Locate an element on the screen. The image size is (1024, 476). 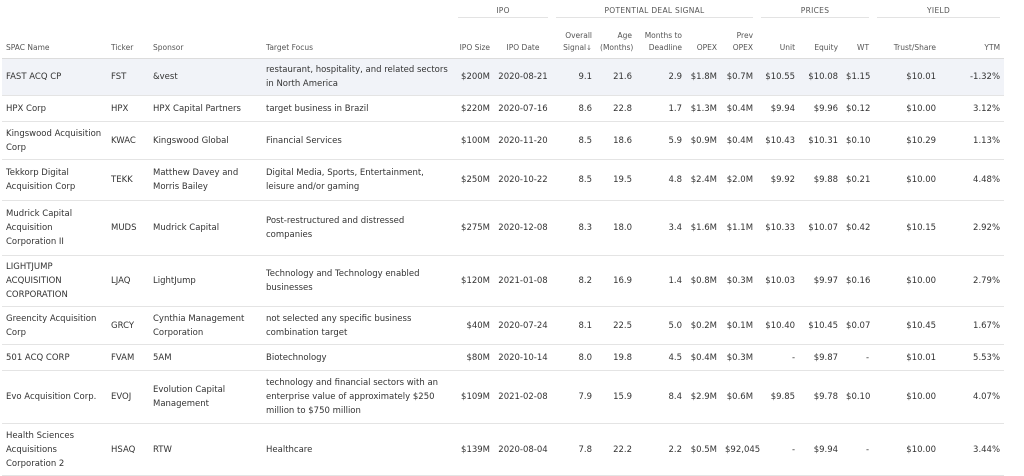
sponsor-cell: Cynthia Management Corporation is located at coordinates (205, 325).